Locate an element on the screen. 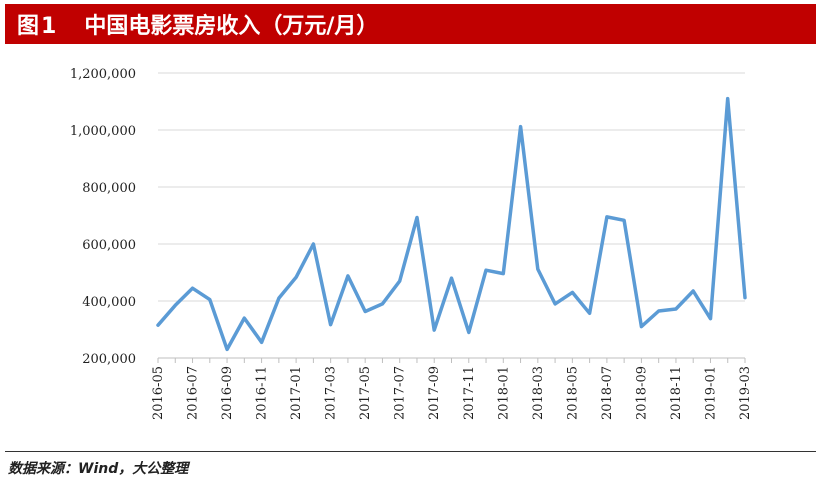 The image size is (821, 488). y-tick-label: 400,000 is located at coordinates (109, 302).